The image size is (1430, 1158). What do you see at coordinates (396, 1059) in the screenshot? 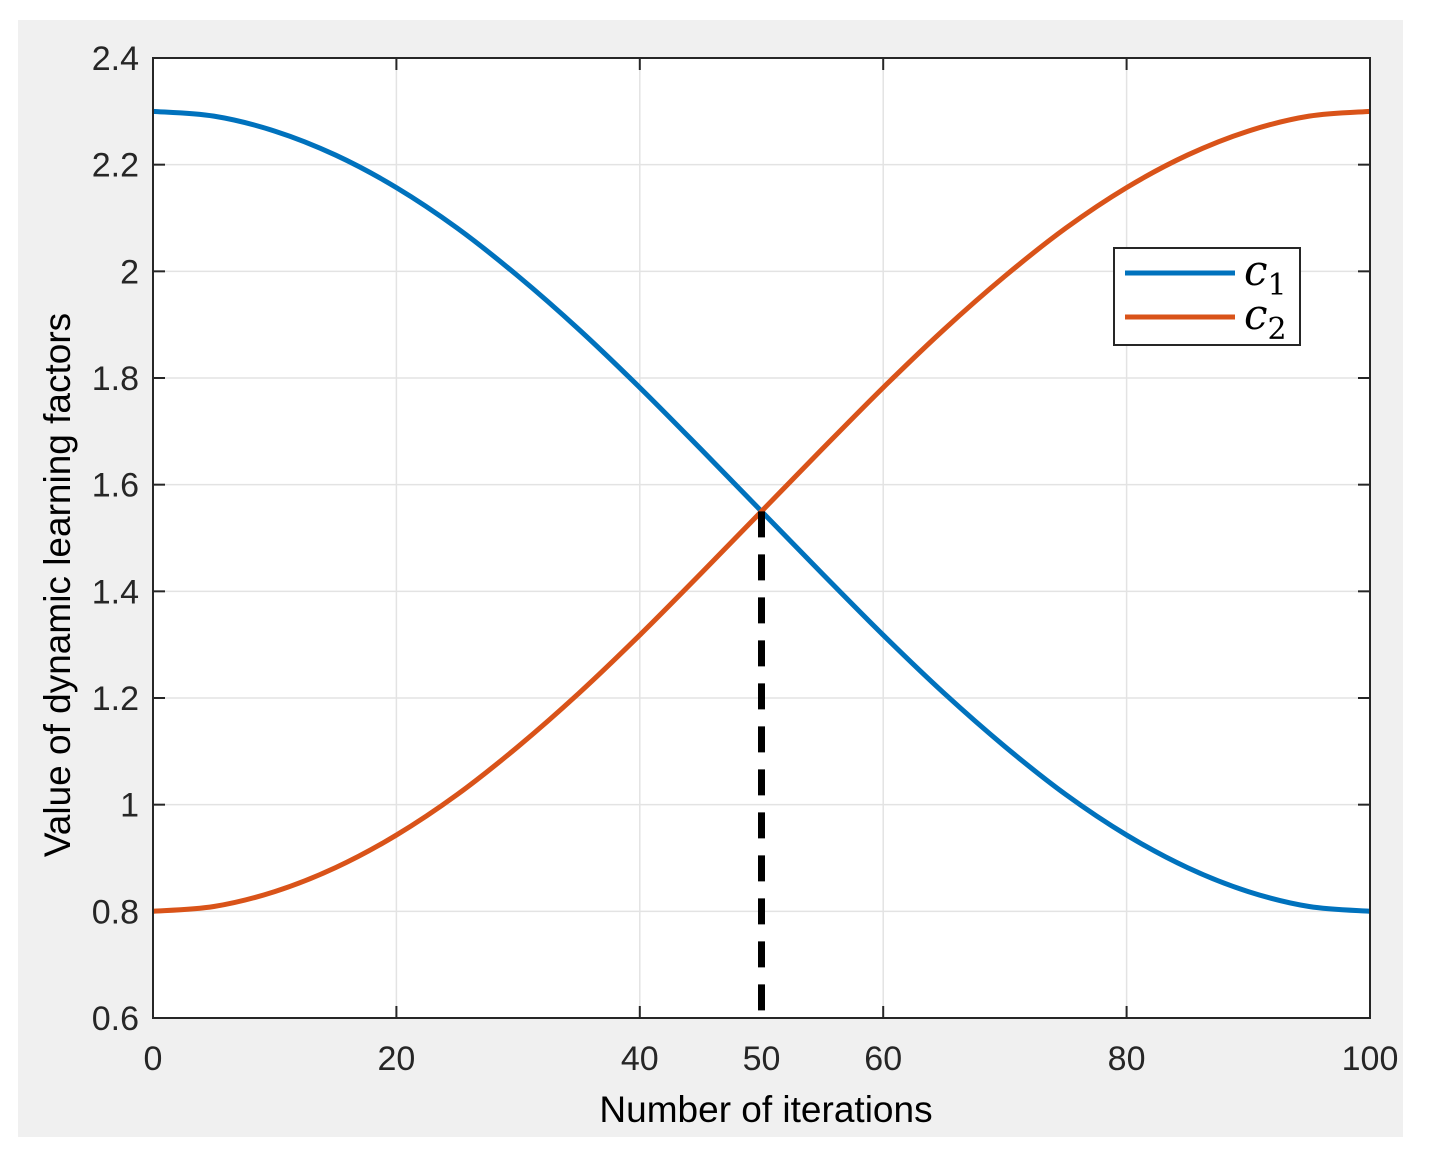
I see `x-tick-label: 20` at bounding box center [396, 1059].